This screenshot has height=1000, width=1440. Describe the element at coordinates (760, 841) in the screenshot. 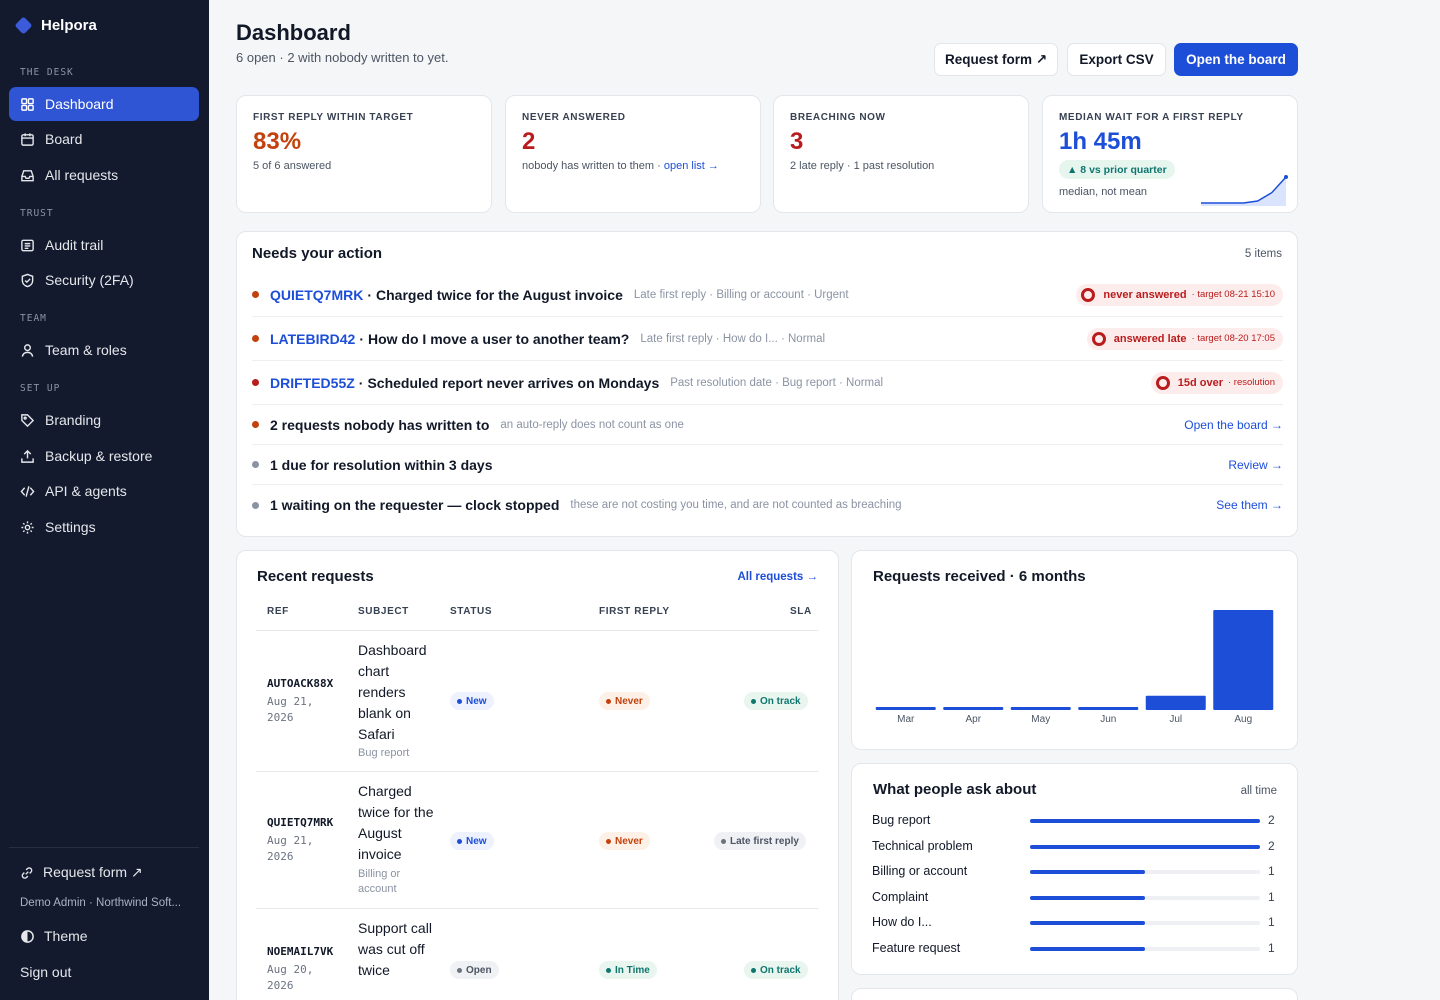

I see `sla-badge: Late first reply` at that location.